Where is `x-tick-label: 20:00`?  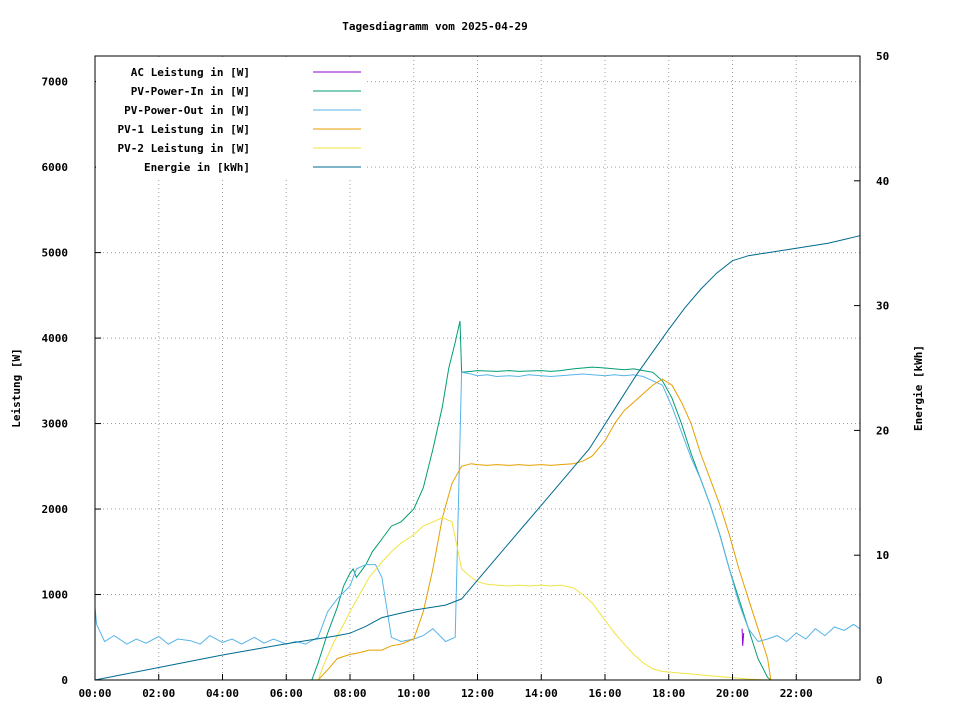 x-tick-label: 20:00 is located at coordinates (732, 693).